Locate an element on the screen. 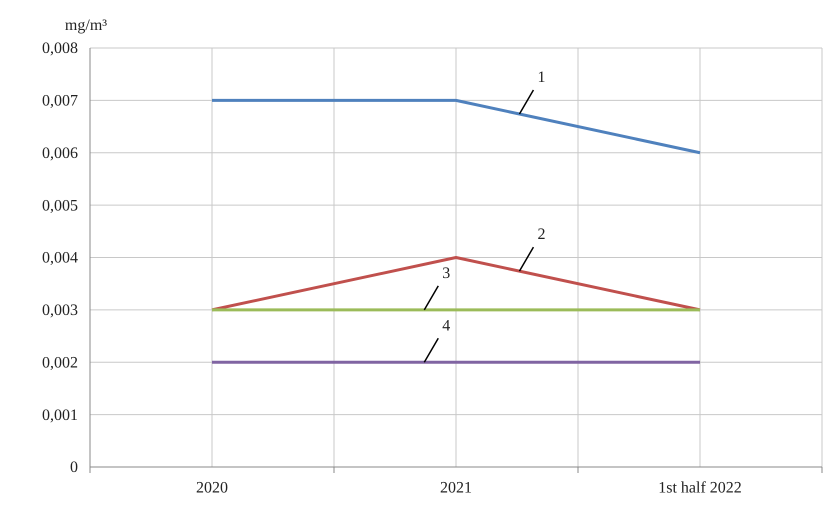 This screenshot has width=830, height=510. y-tick-label: 0,003 is located at coordinates (60, 310).